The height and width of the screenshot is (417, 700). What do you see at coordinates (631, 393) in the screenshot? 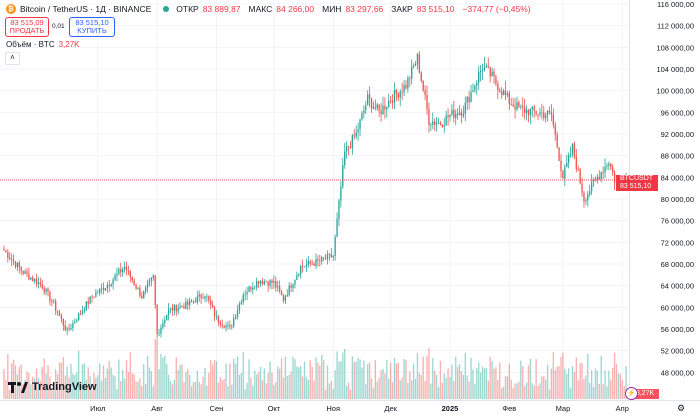
I see `flash-icon: ⚡` at bounding box center [631, 393].